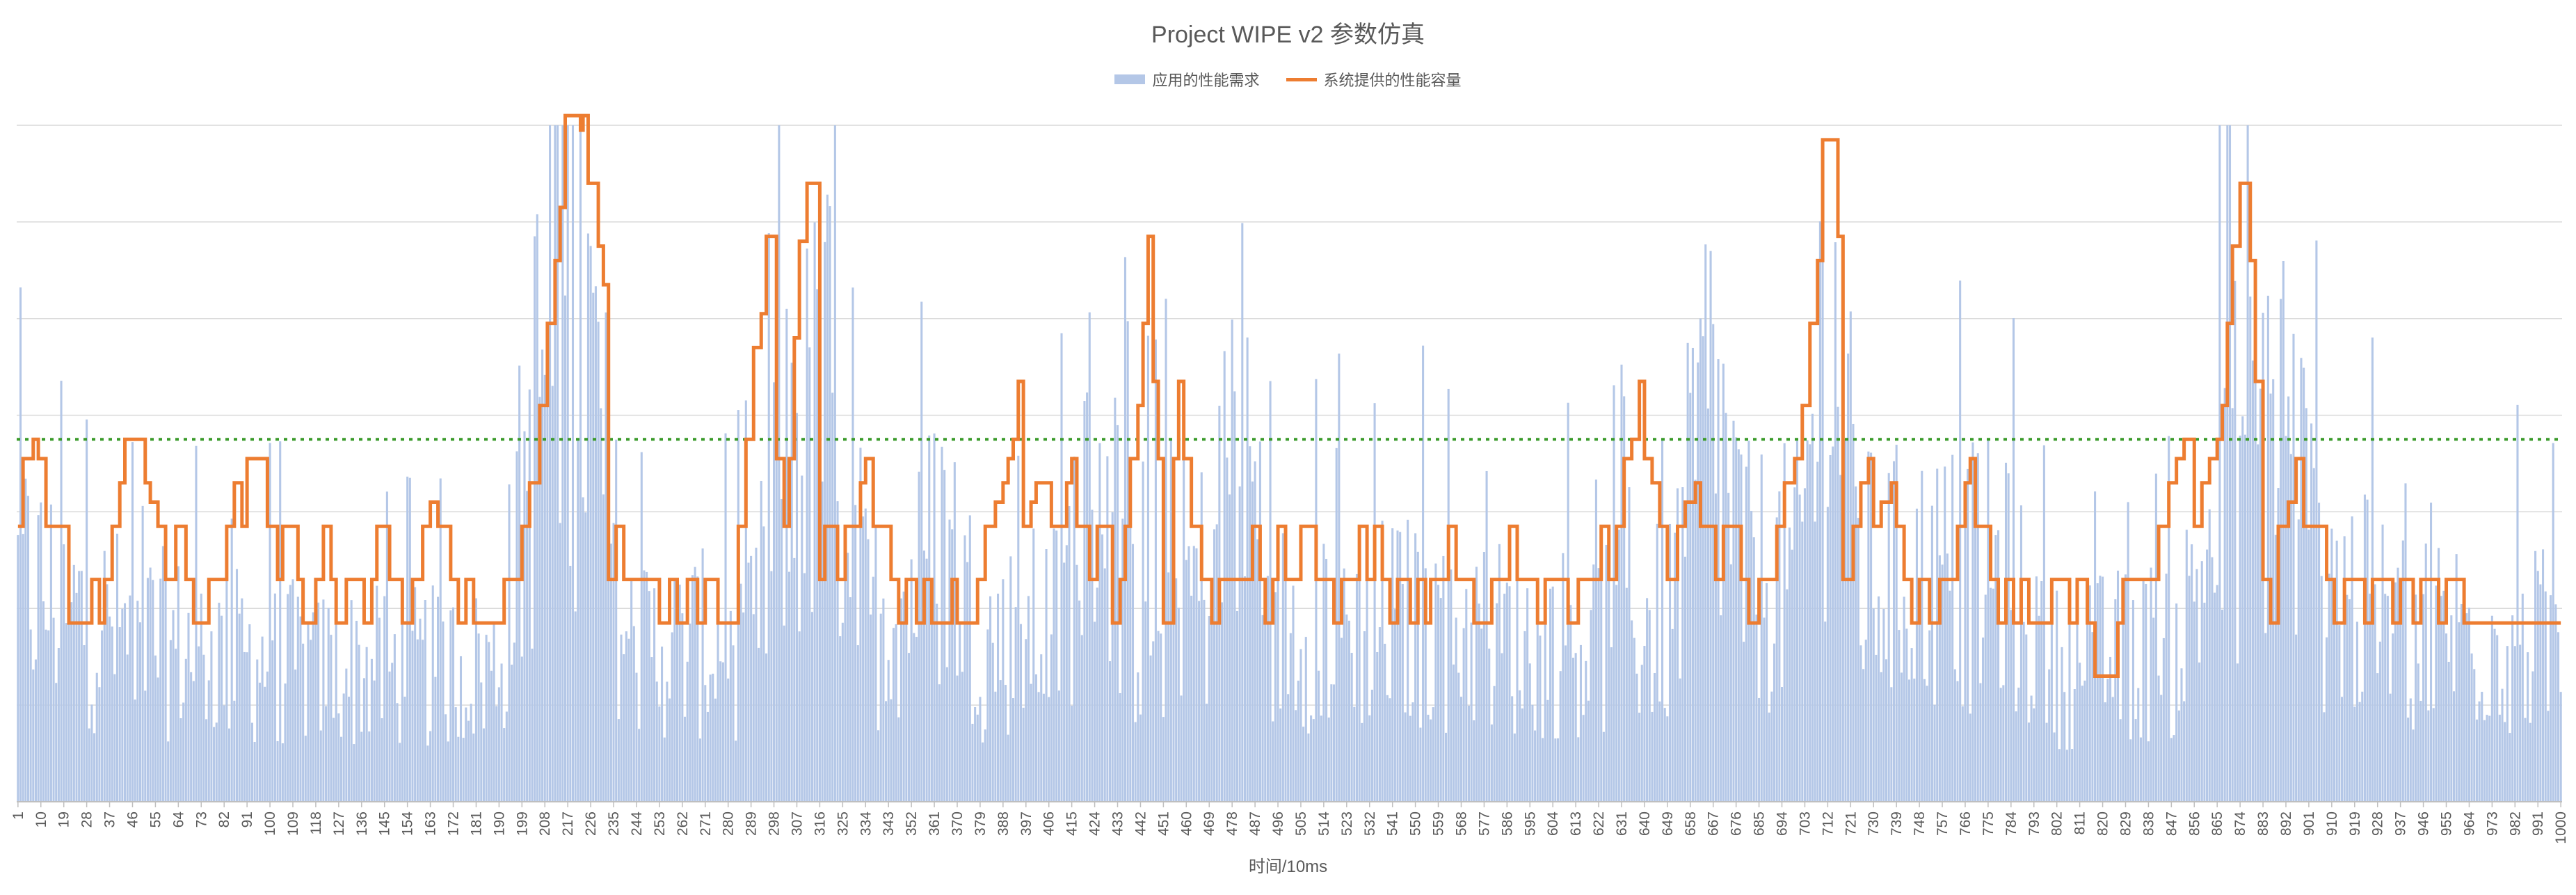  What do you see at coordinates (1416, 823) in the screenshot?
I see `x-tick-label: 550` at bounding box center [1416, 823].